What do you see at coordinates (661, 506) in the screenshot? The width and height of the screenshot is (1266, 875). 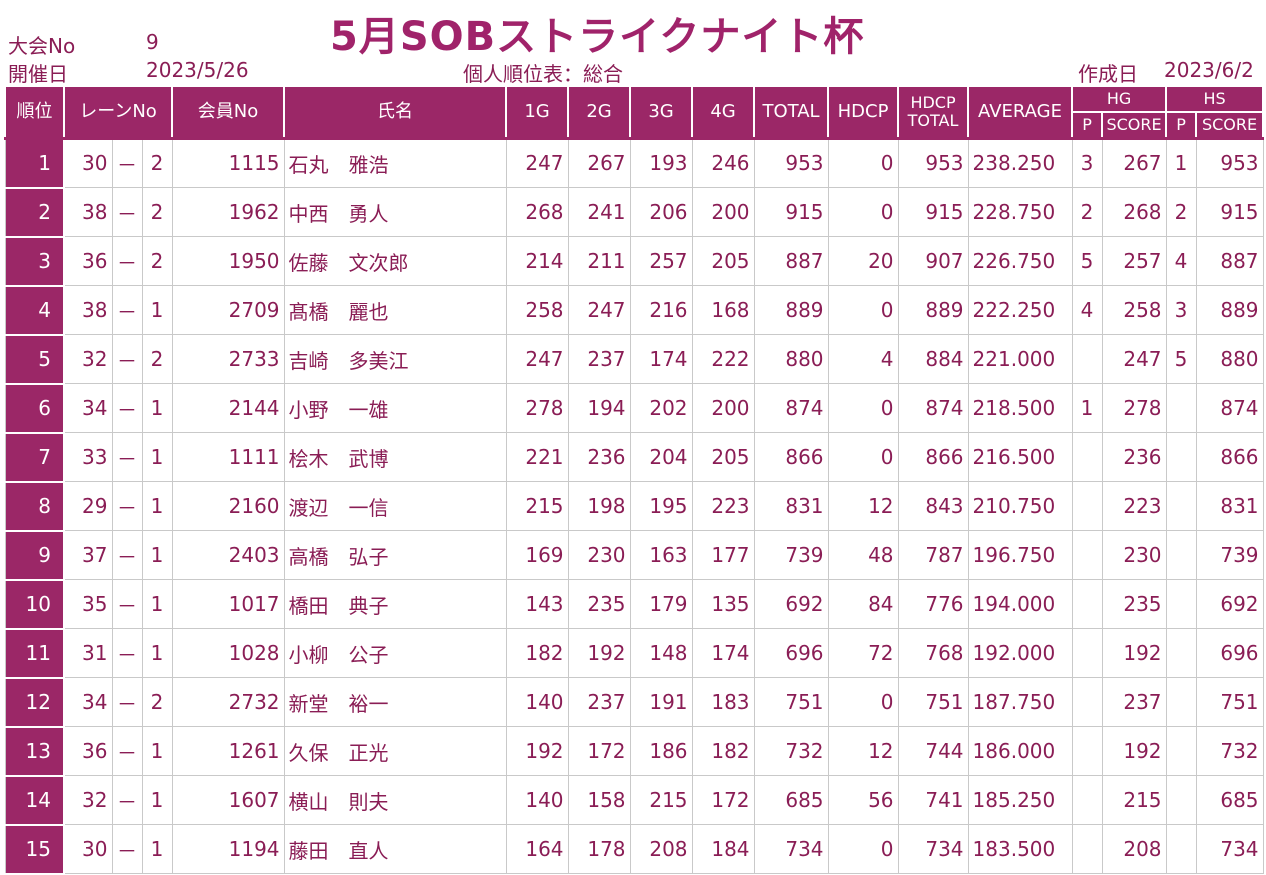 I see `game3-cell: 195` at bounding box center [661, 506].